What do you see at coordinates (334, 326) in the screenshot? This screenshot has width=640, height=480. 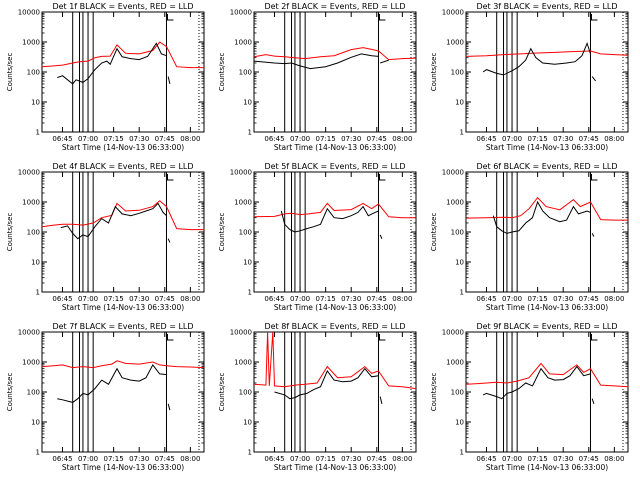 I see `panel-title: Det 8f BLACK = Events, RED = LLD` at bounding box center [334, 326].